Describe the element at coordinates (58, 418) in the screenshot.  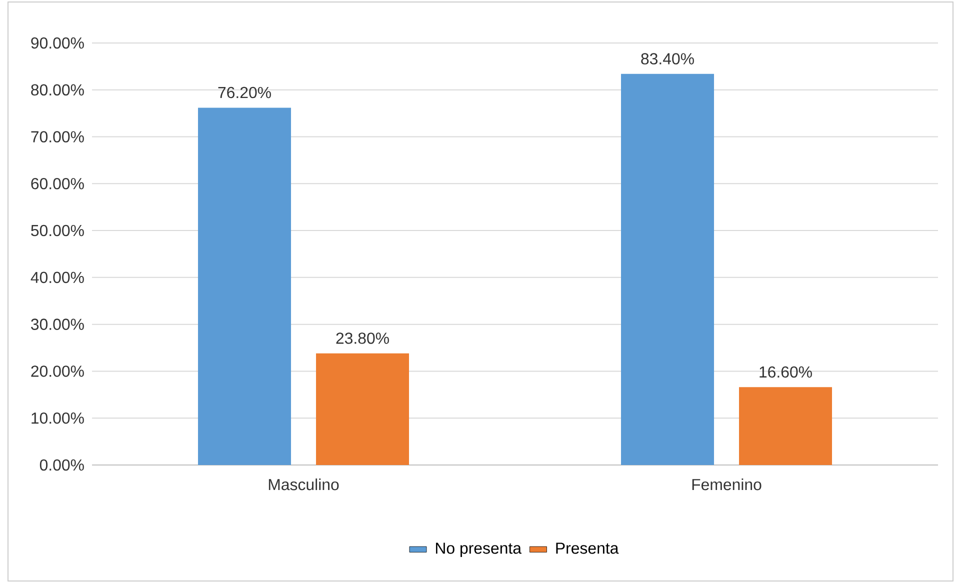
I see `y-tick-label: 10.00%` at that location.